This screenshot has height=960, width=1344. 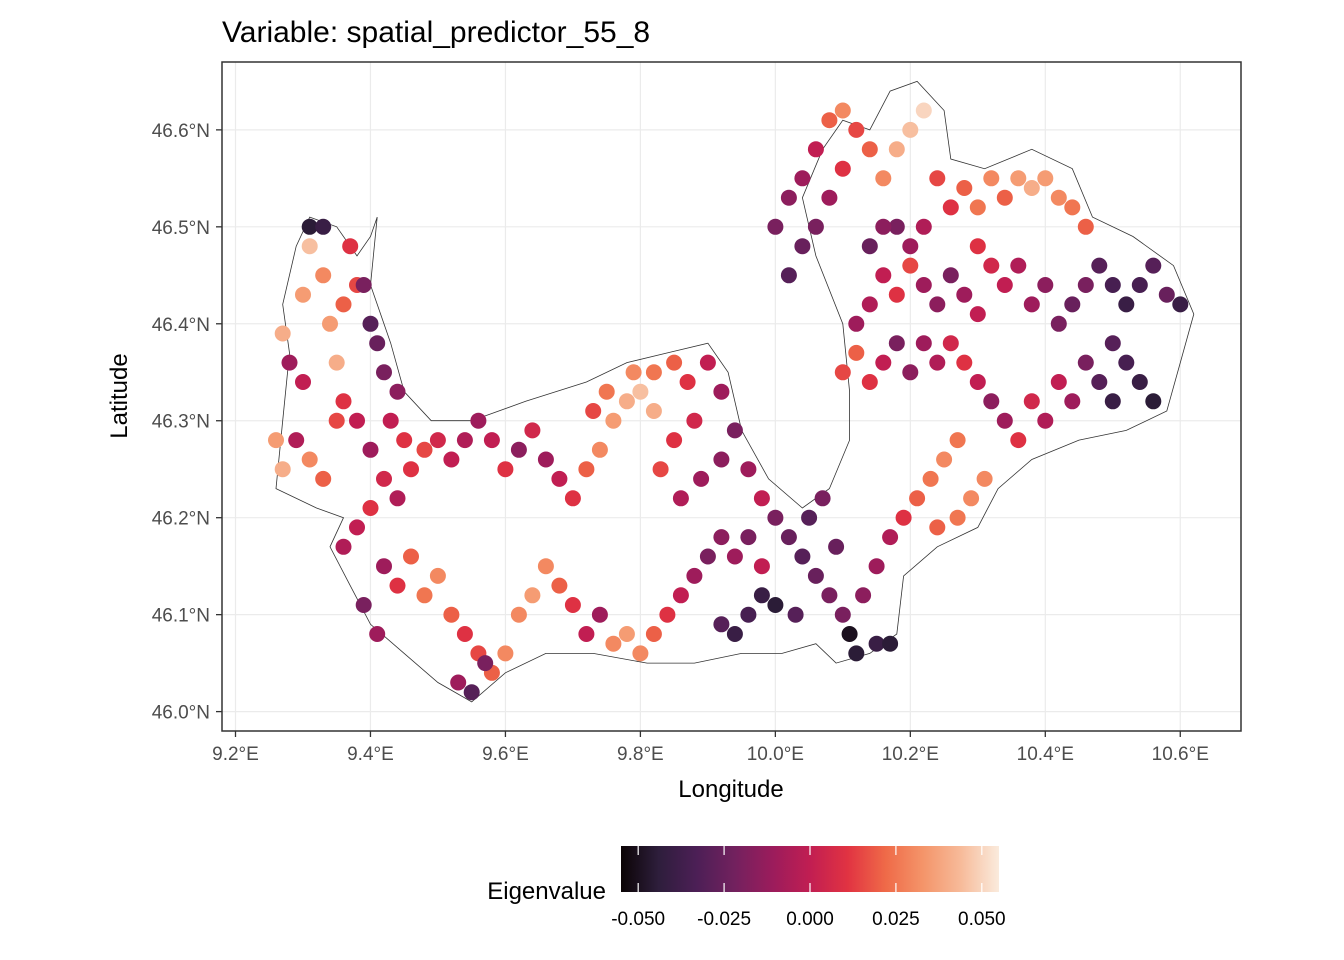 What do you see at coordinates (746, 888) in the screenshot?
I see `color-legend: Eigenvalue -0.050 -0.025 0.000 0.025 0.050` at bounding box center [746, 888].